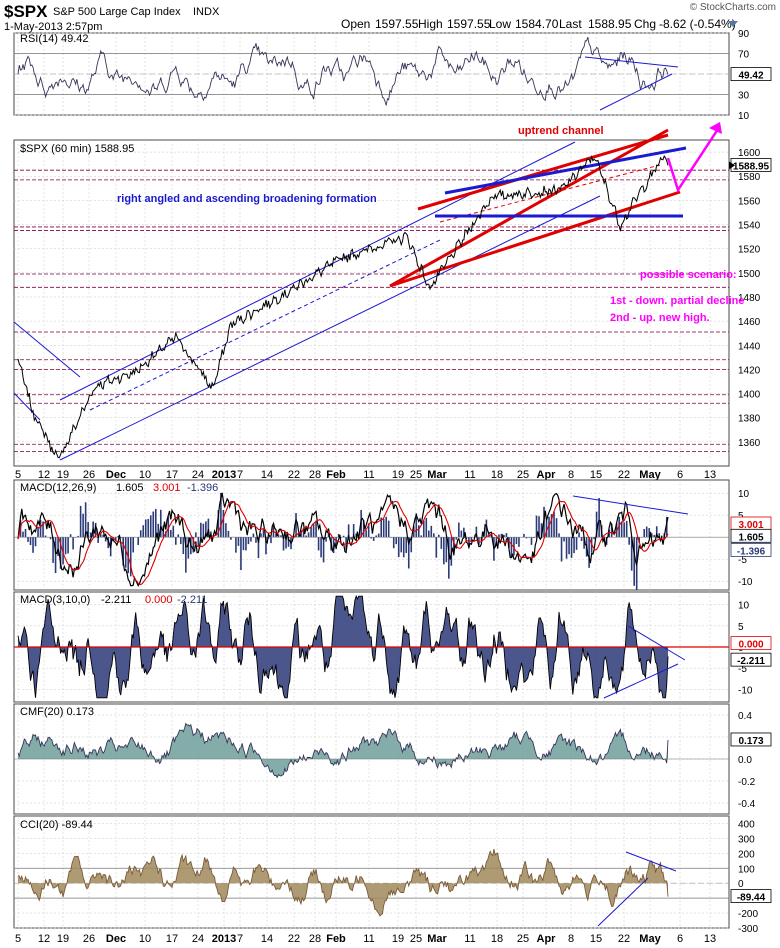  I want to click on fast-macd-last-labels: 0.000 -2.211, so click(751, 651).